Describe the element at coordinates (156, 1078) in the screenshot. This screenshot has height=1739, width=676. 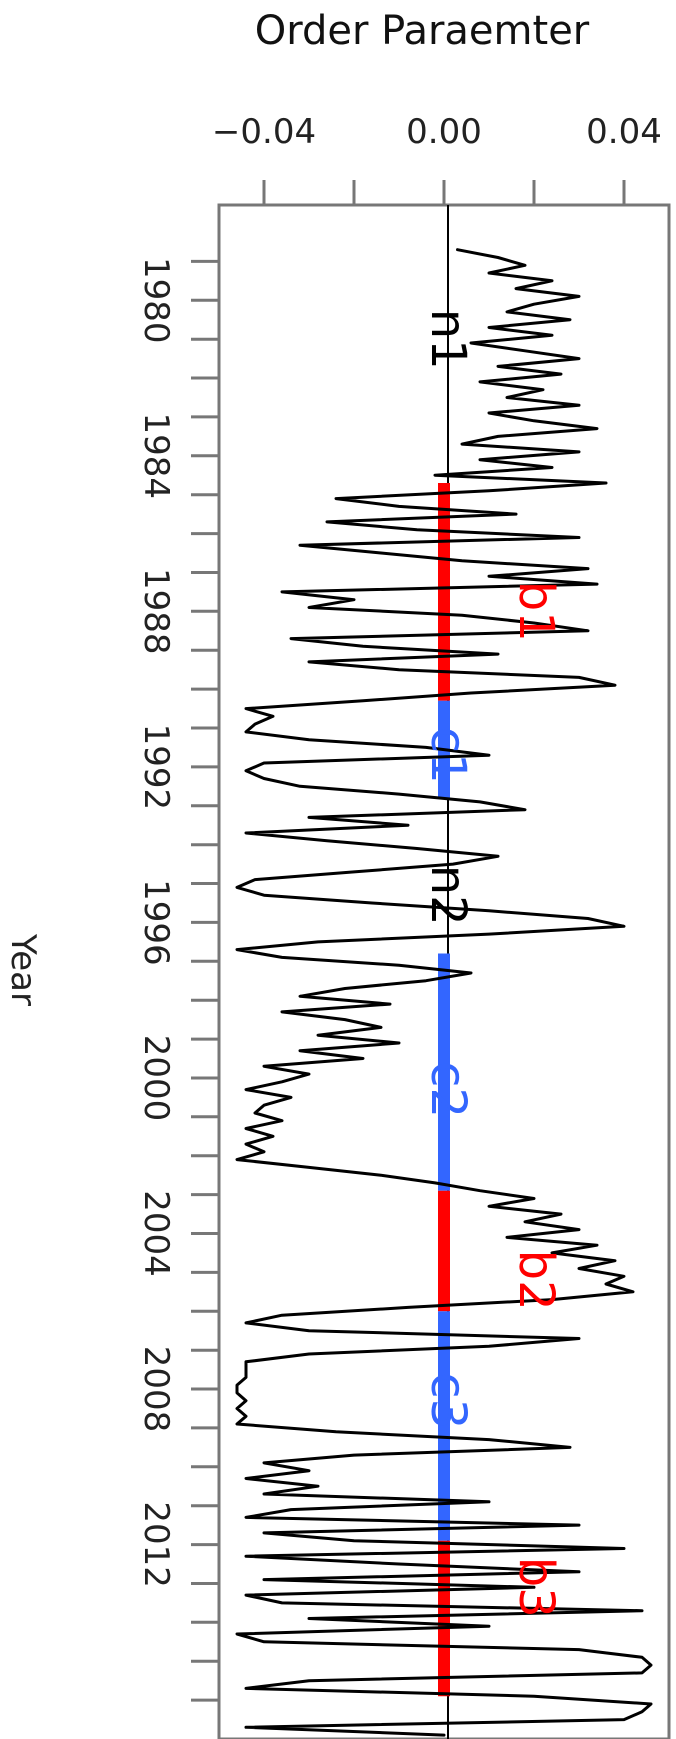
I see `y-tick-label: 2000` at that location.